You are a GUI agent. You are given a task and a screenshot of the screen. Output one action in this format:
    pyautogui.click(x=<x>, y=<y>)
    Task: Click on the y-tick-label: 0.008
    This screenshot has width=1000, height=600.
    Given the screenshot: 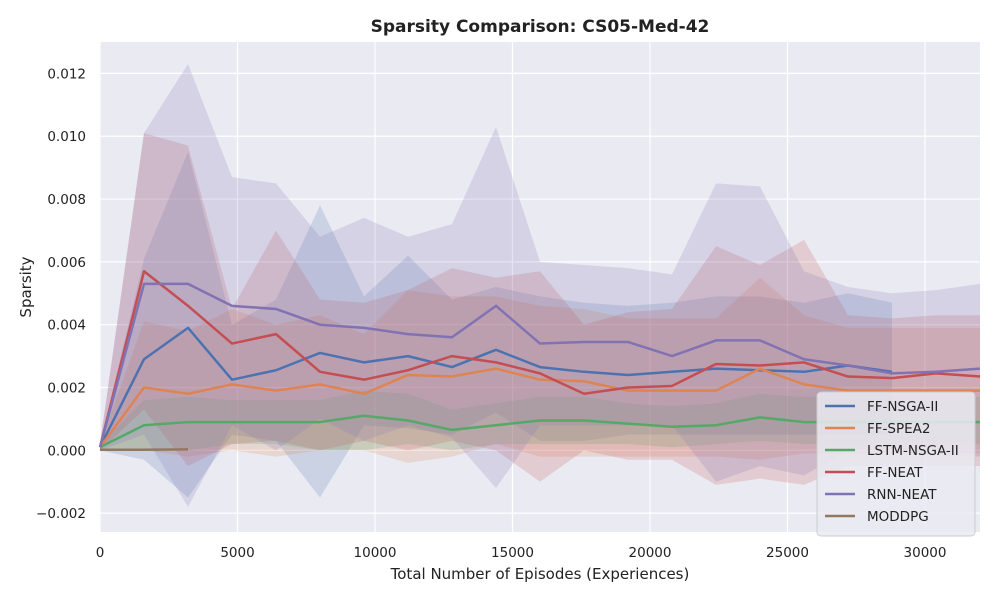 What is the action you would take?
    pyautogui.click(x=66, y=200)
    